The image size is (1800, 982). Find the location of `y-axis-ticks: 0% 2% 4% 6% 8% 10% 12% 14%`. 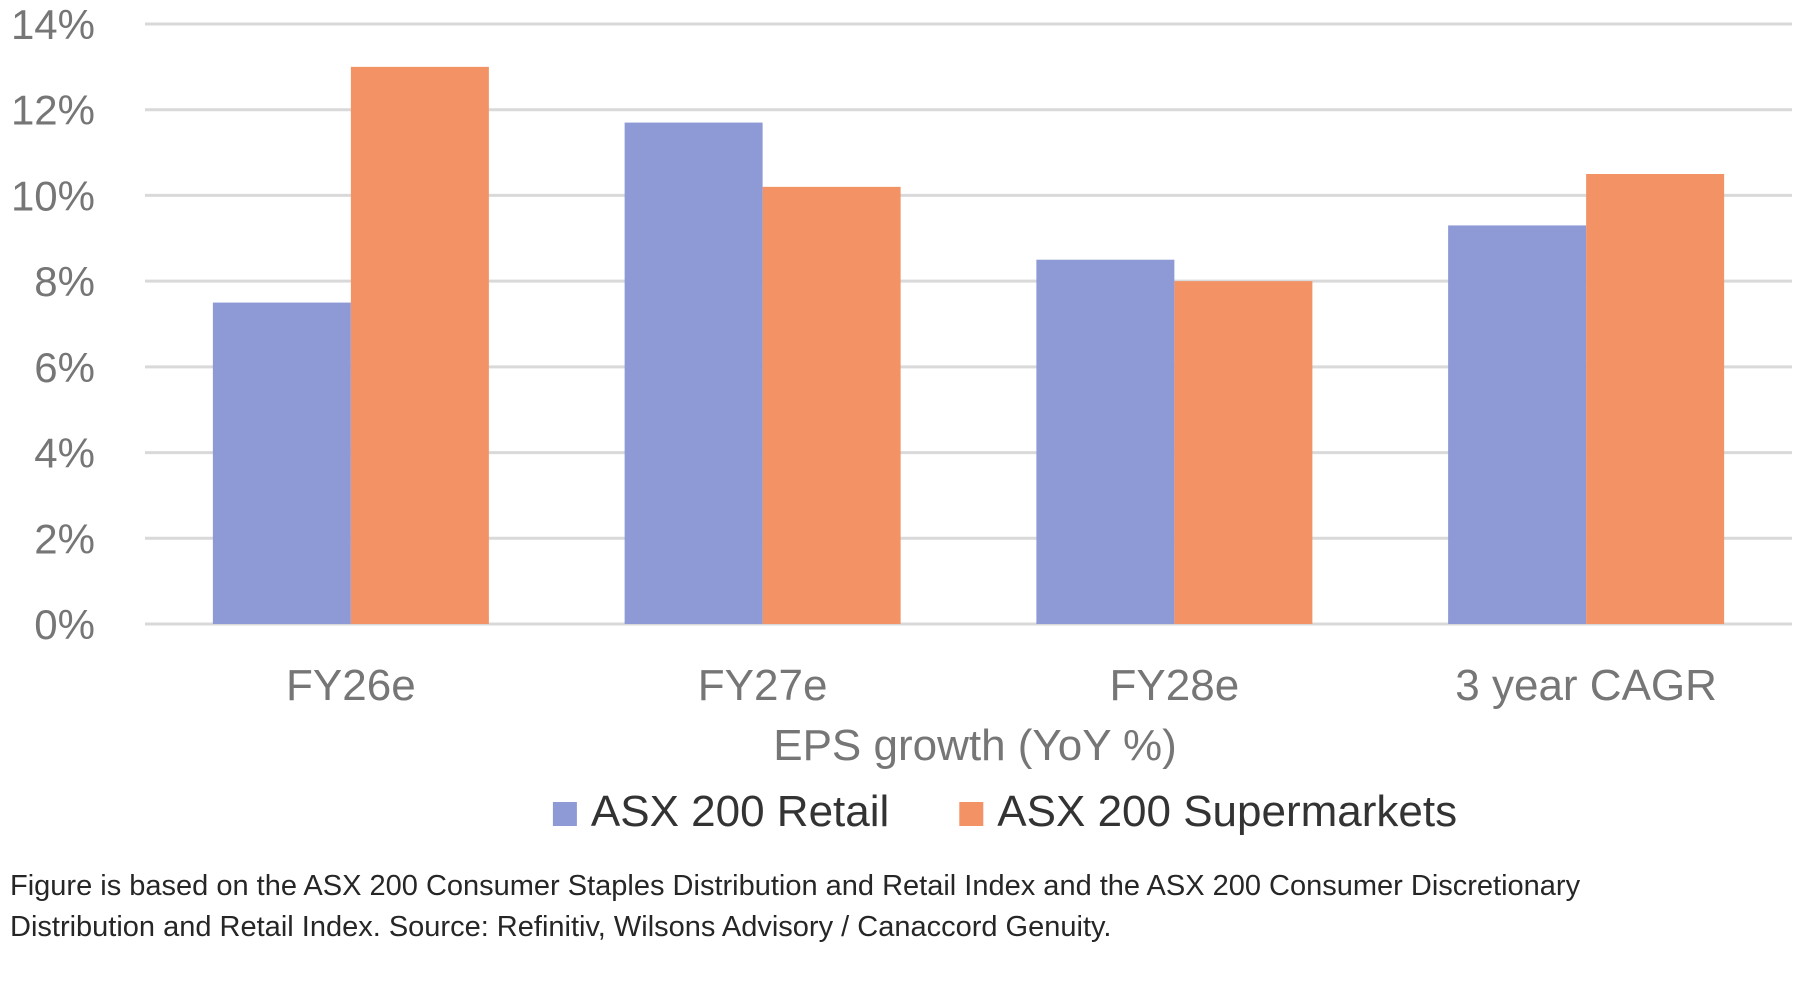

y-axis-ticks: 0% 2% 4% 6% 8% 10% 12% 14% is located at coordinates (53, 324).